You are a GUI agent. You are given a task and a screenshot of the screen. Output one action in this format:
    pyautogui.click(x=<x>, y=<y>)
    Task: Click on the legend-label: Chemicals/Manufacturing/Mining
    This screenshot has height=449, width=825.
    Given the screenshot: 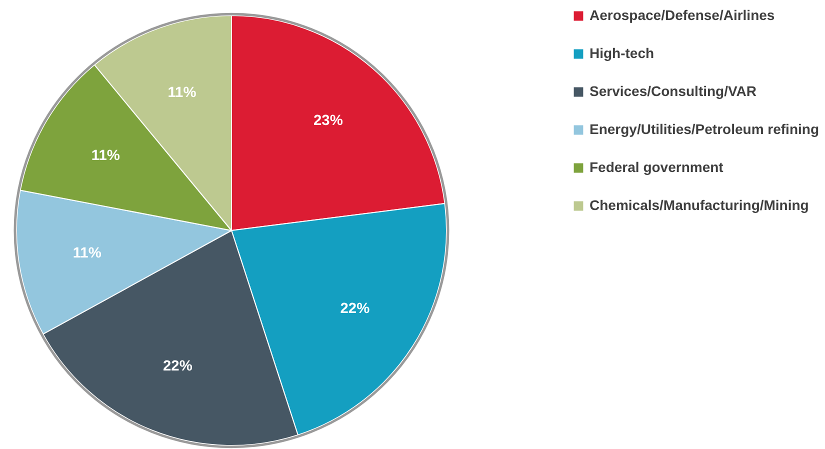 What is the action you would take?
    pyautogui.click(x=699, y=205)
    